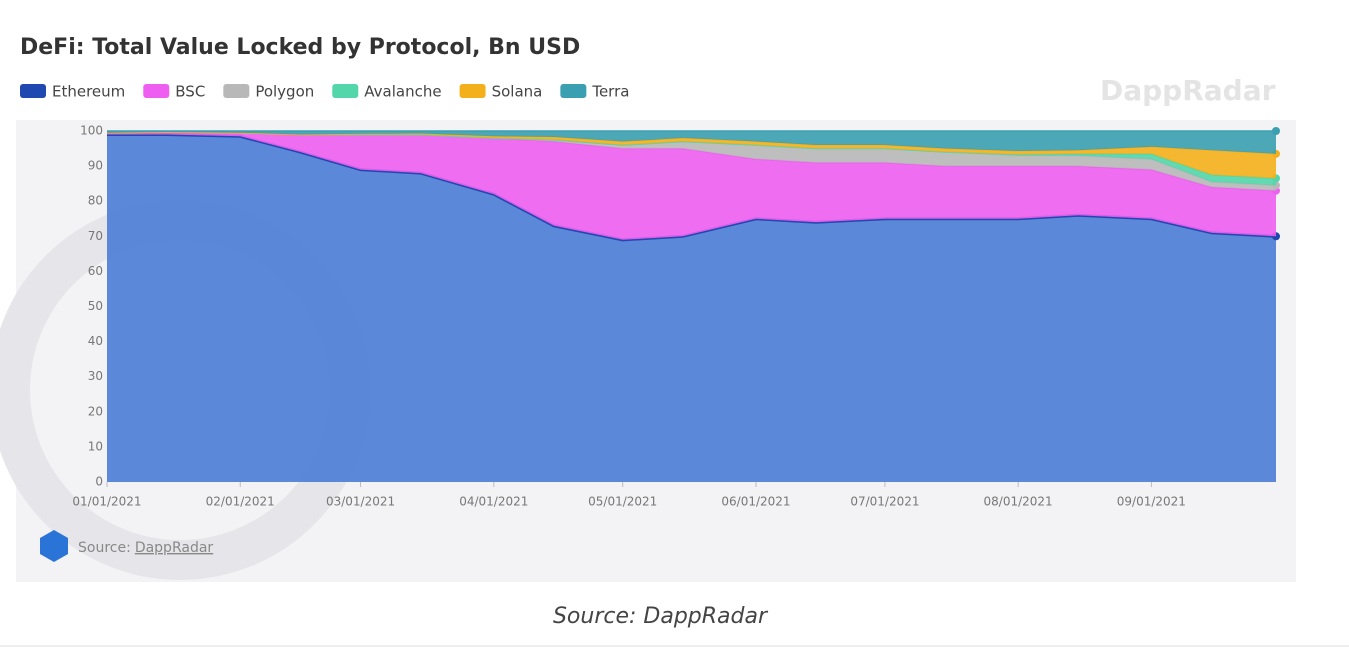 Image resolution: width=1349 pixels, height=653 pixels. Describe the element at coordinates (104, 548) in the screenshot. I see `source-label: Source:` at that location.